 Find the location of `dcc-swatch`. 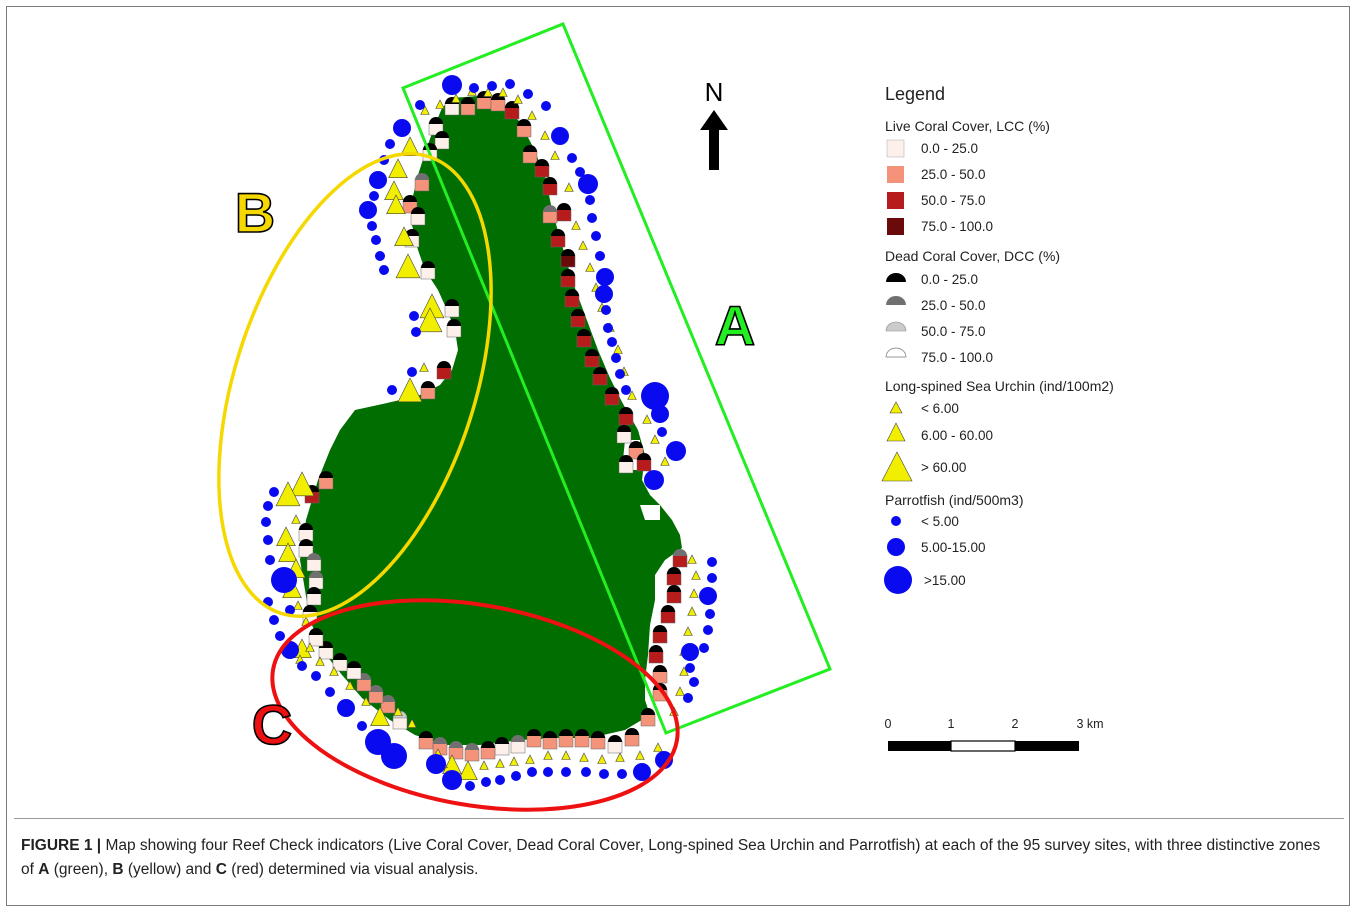

dcc-swatch is located at coordinates (896, 300).